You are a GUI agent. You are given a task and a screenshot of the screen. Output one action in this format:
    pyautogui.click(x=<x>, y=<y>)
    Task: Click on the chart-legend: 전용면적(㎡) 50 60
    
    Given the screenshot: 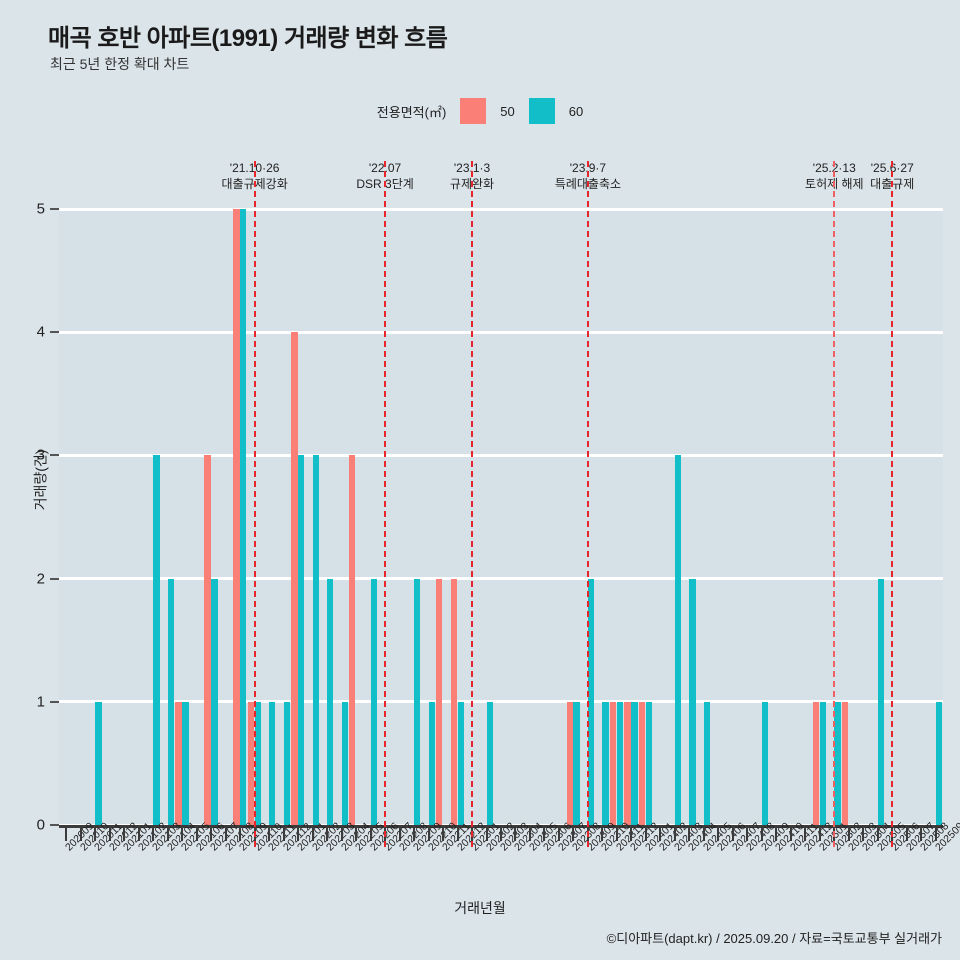 What is the action you would take?
    pyautogui.click(x=480, y=111)
    